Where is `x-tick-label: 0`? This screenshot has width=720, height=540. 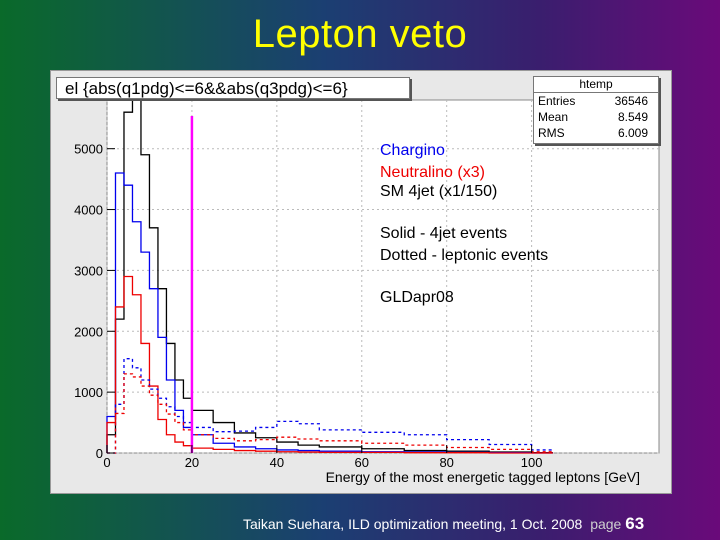
x-tick-label: 0 is located at coordinates (106, 462).